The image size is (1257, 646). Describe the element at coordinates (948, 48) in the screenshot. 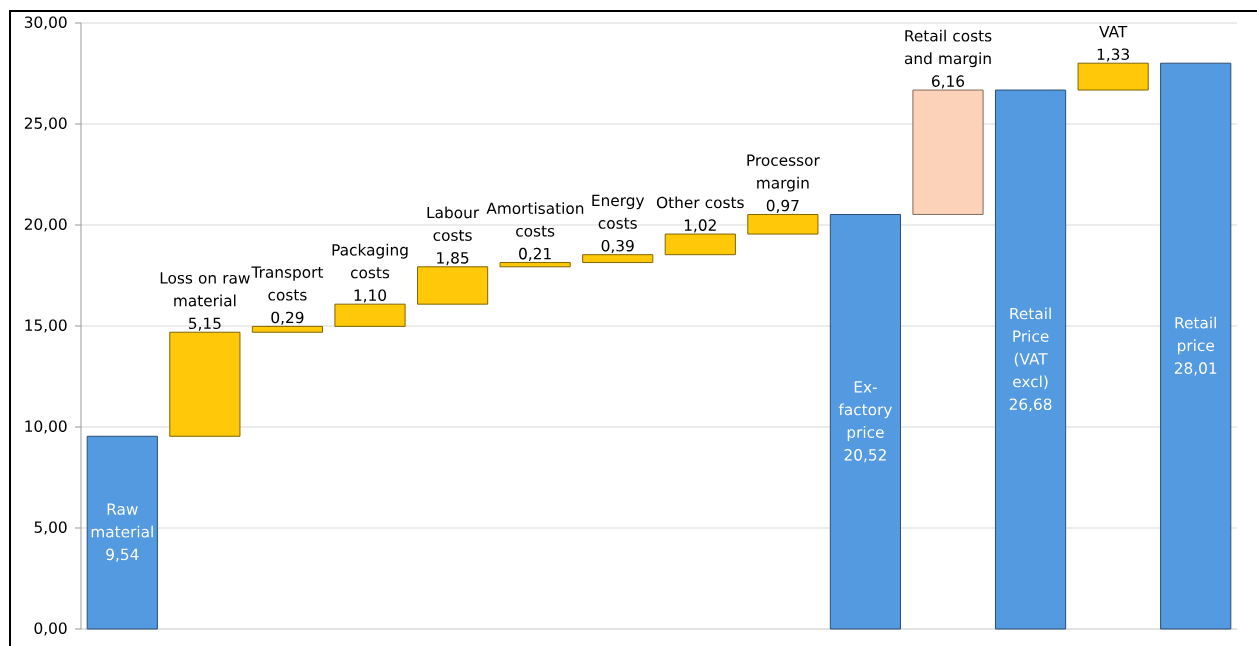

I see `x-tick-label: Retail costs and margin` at that location.